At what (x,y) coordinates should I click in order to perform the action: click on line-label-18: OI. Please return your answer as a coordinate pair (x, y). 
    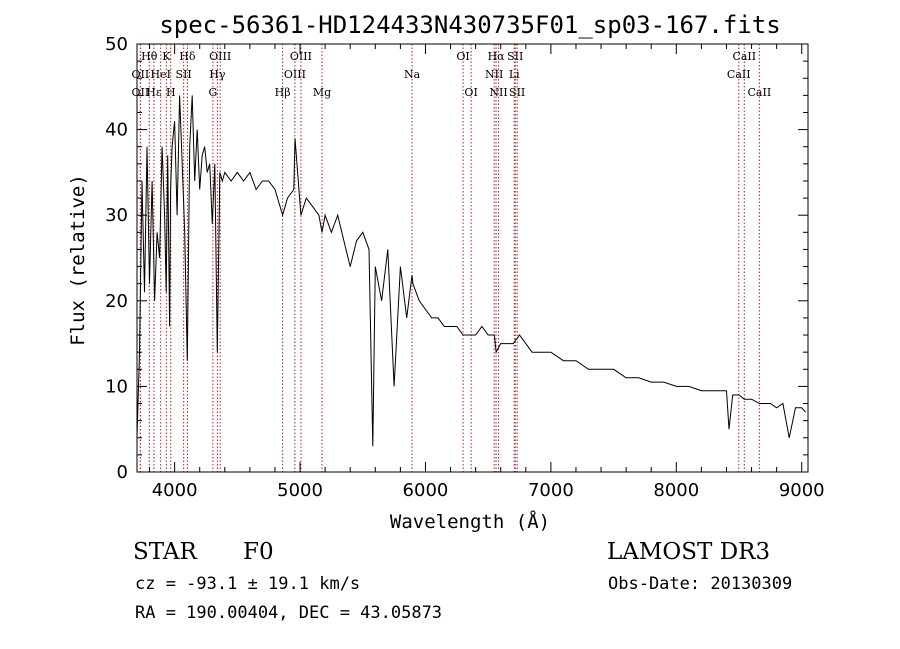
    Looking at the image, I should click on (470, 92).